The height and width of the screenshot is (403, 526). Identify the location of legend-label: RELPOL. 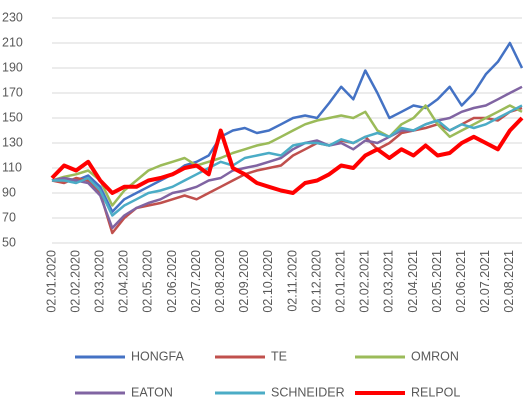
(435, 392).